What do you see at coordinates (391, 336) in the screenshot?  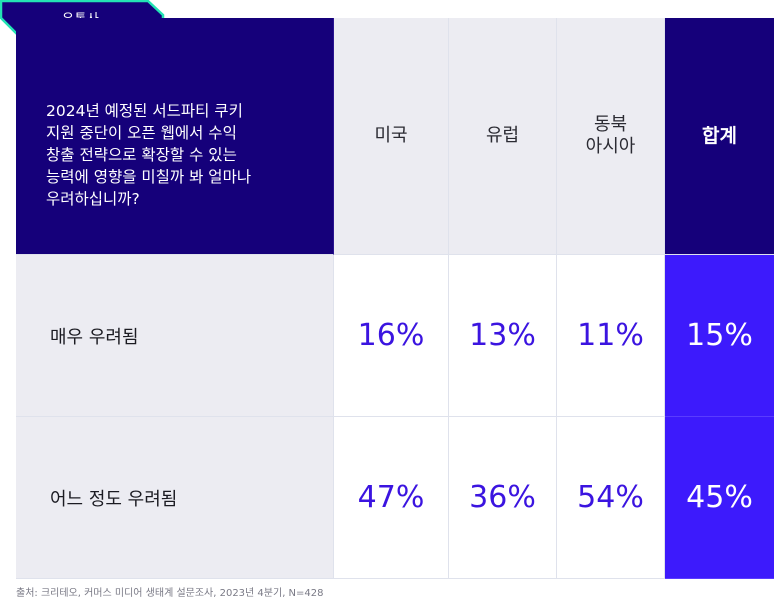 I see `value-cell: 16%` at bounding box center [391, 336].